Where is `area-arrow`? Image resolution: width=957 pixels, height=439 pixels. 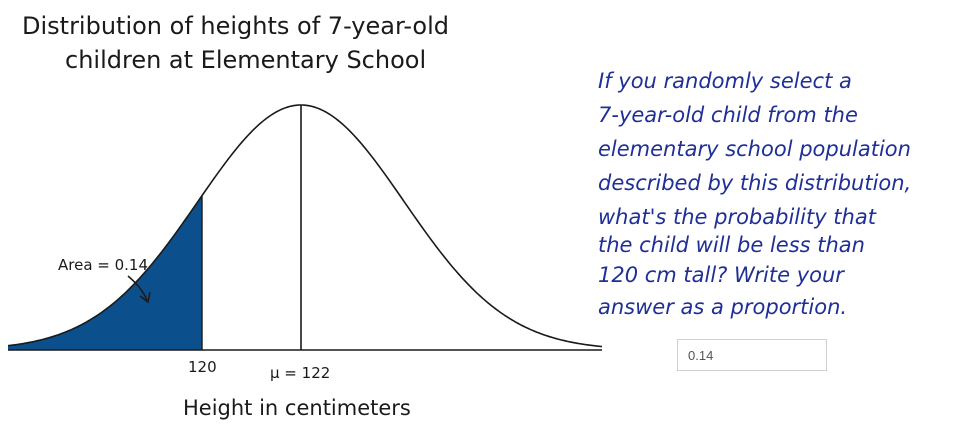
area-arrow is located at coordinates (137, 288).